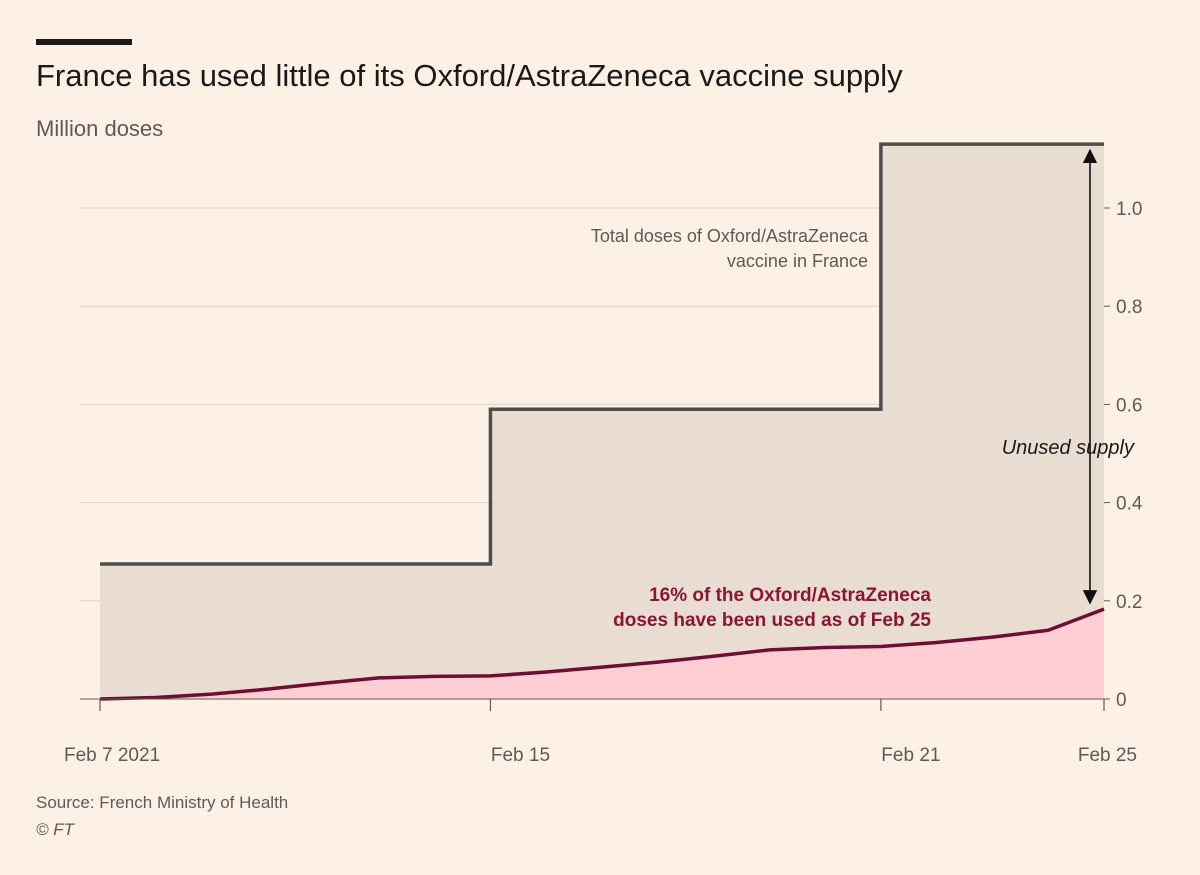 The image size is (1200, 875). What do you see at coordinates (730, 236) in the screenshot?
I see `supply-annotation-line1: Total doses of Oxford/AstraZeneca` at bounding box center [730, 236].